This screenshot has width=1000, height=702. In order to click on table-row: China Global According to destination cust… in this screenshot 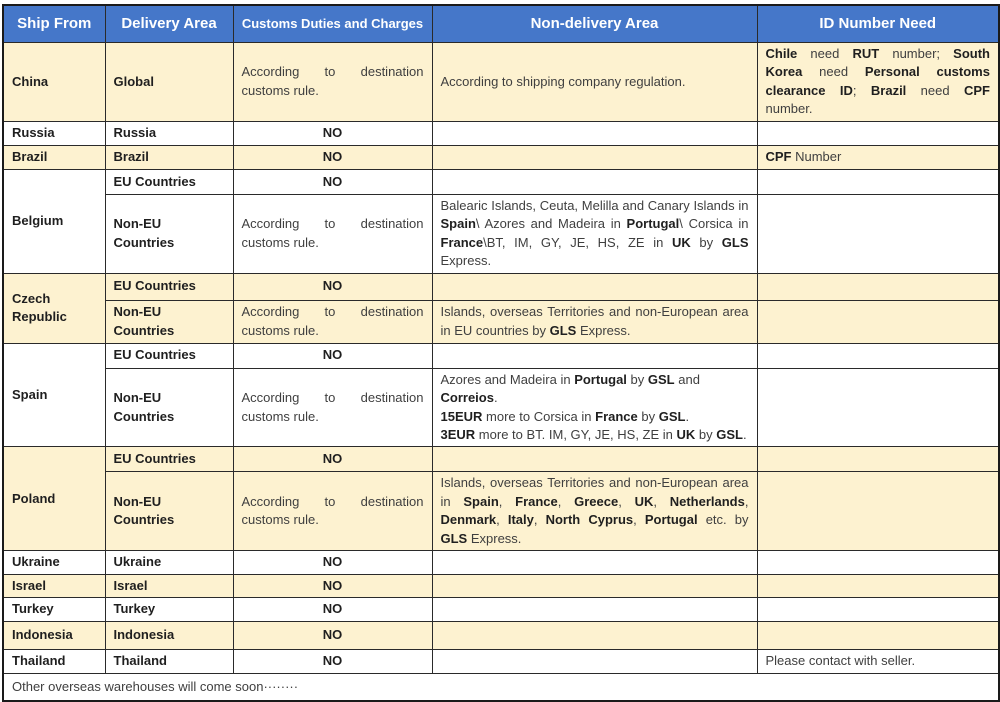, I will do `click(501, 82)`.